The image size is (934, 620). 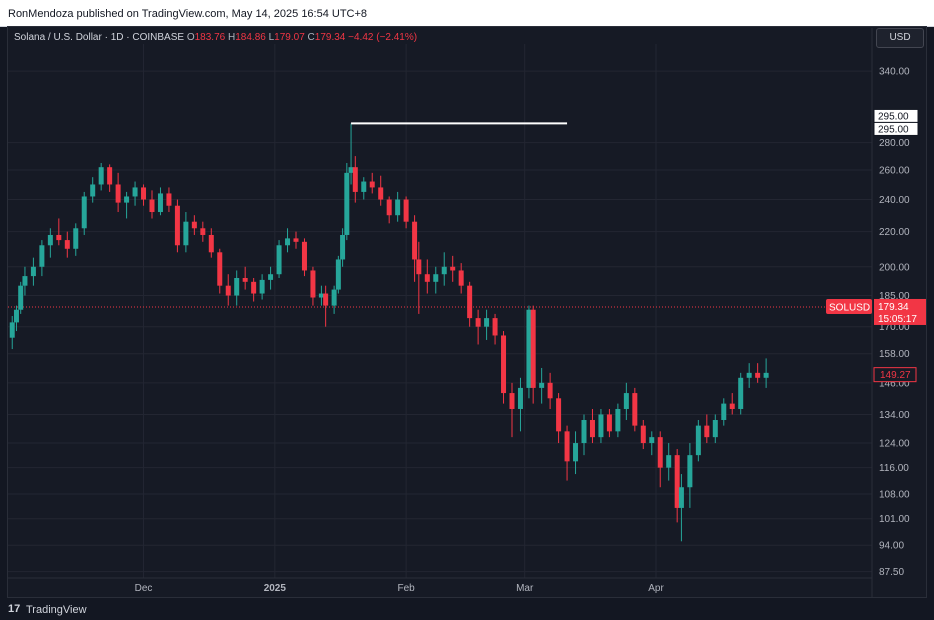 I want to click on x-tick-label: Feb, so click(x=407, y=588).